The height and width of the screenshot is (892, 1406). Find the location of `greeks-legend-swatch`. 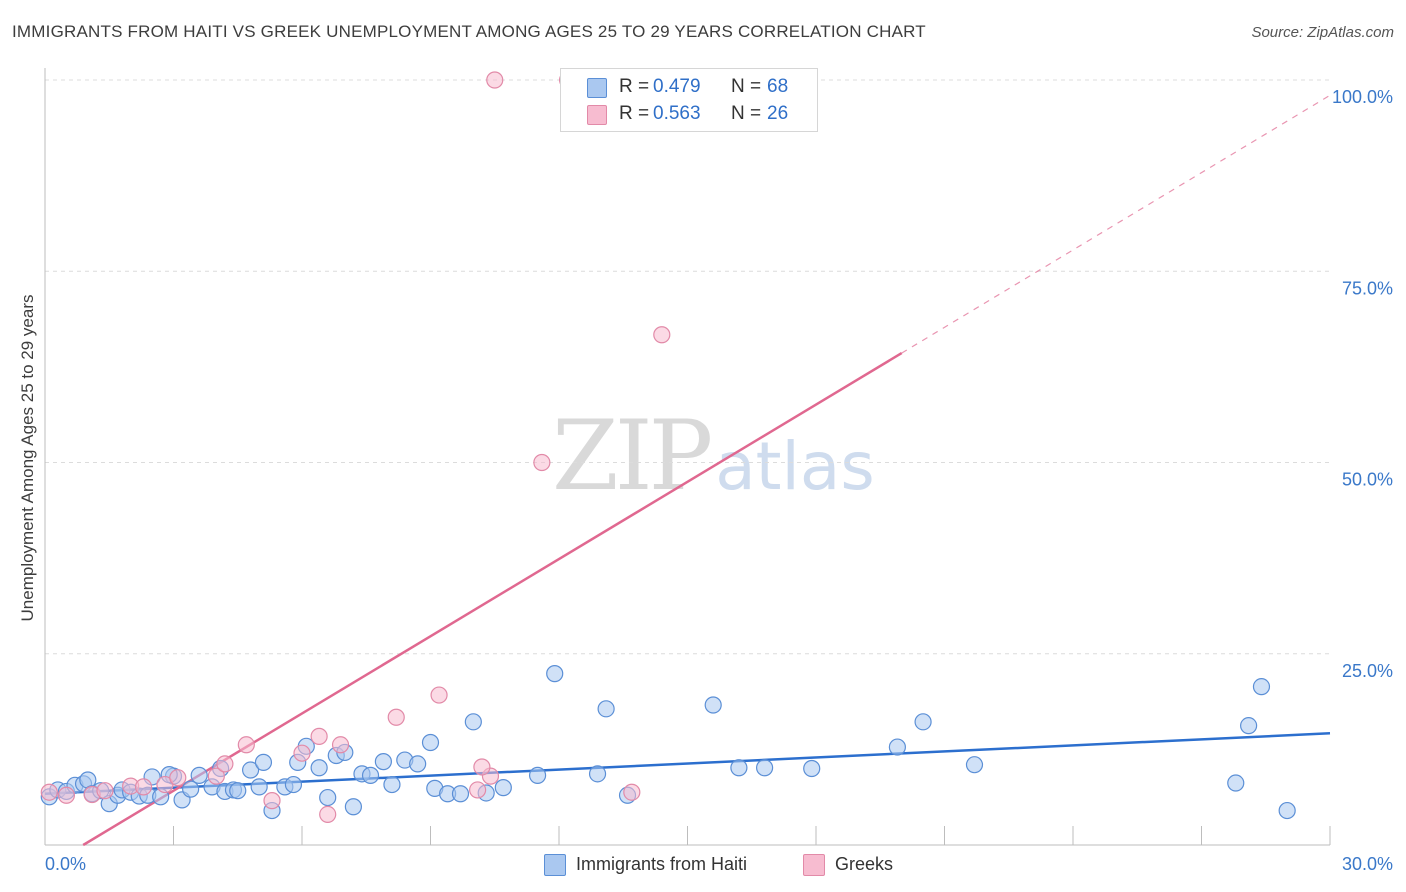

greeks-legend-swatch is located at coordinates (814, 865).